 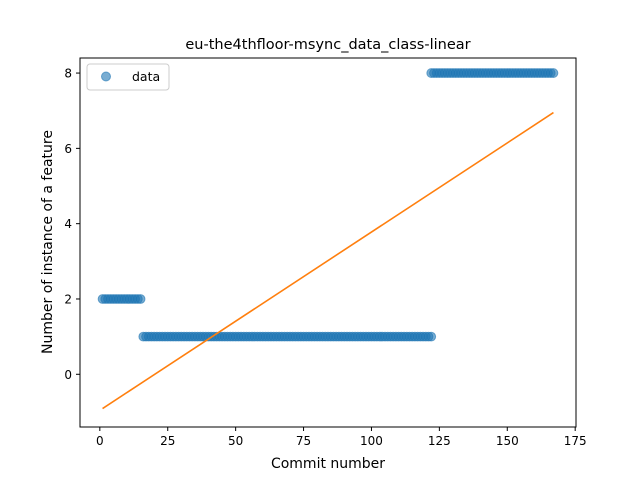 What do you see at coordinates (303, 441) in the screenshot?
I see `x-tick-label: 75` at bounding box center [303, 441].